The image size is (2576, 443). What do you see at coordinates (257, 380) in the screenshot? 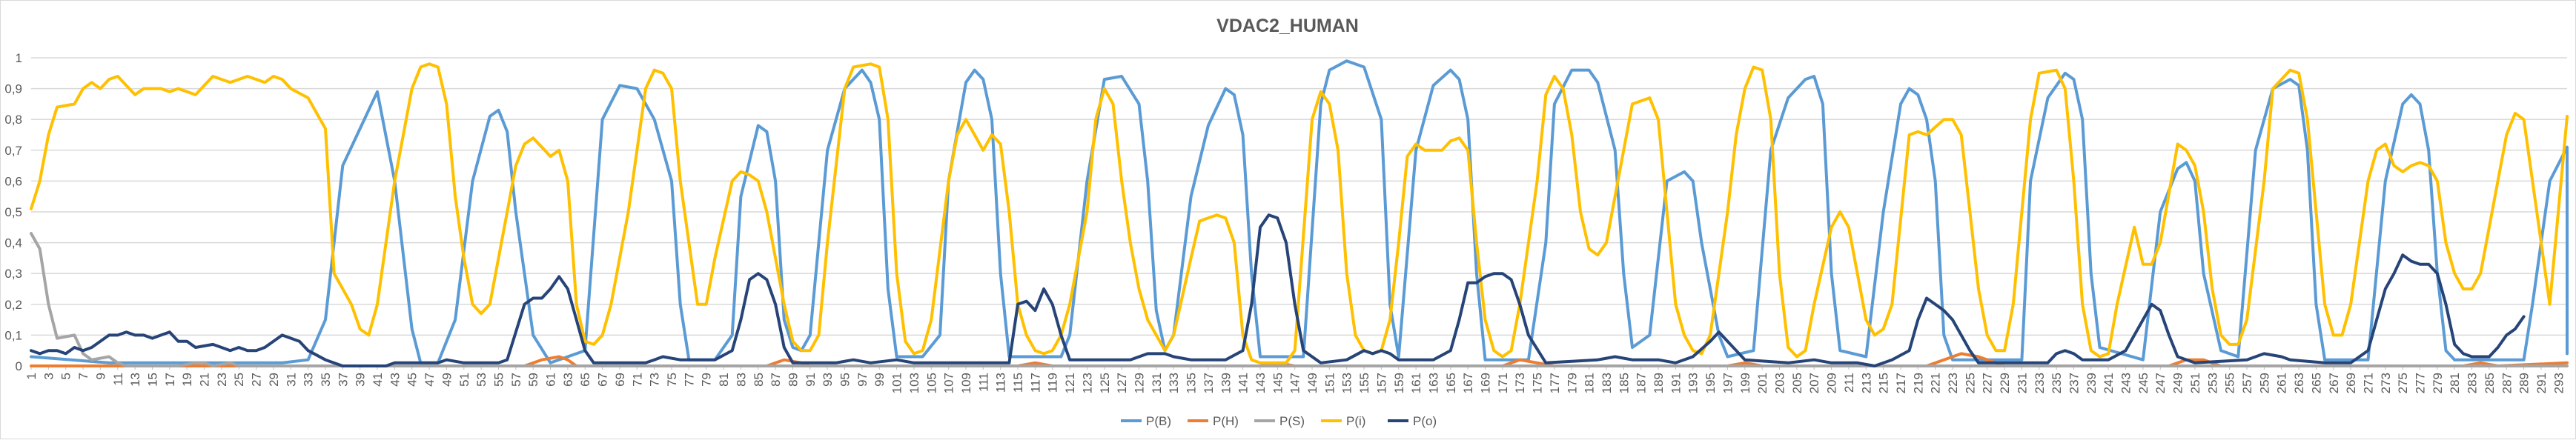
I see `x-tick-label: 27` at bounding box center [257, 380].